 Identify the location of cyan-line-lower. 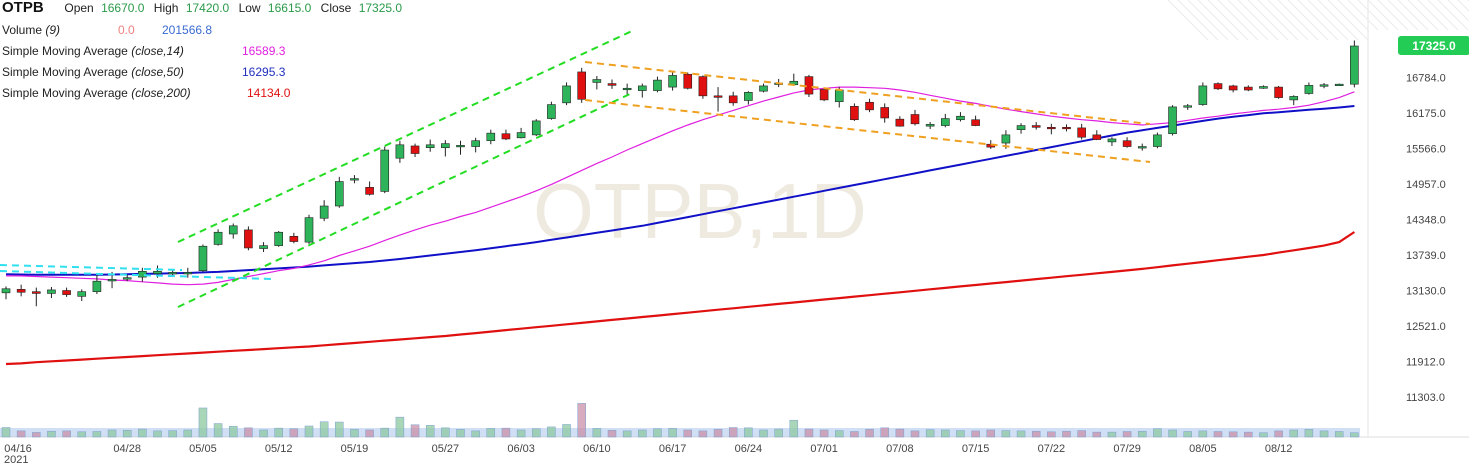
(136, 275).